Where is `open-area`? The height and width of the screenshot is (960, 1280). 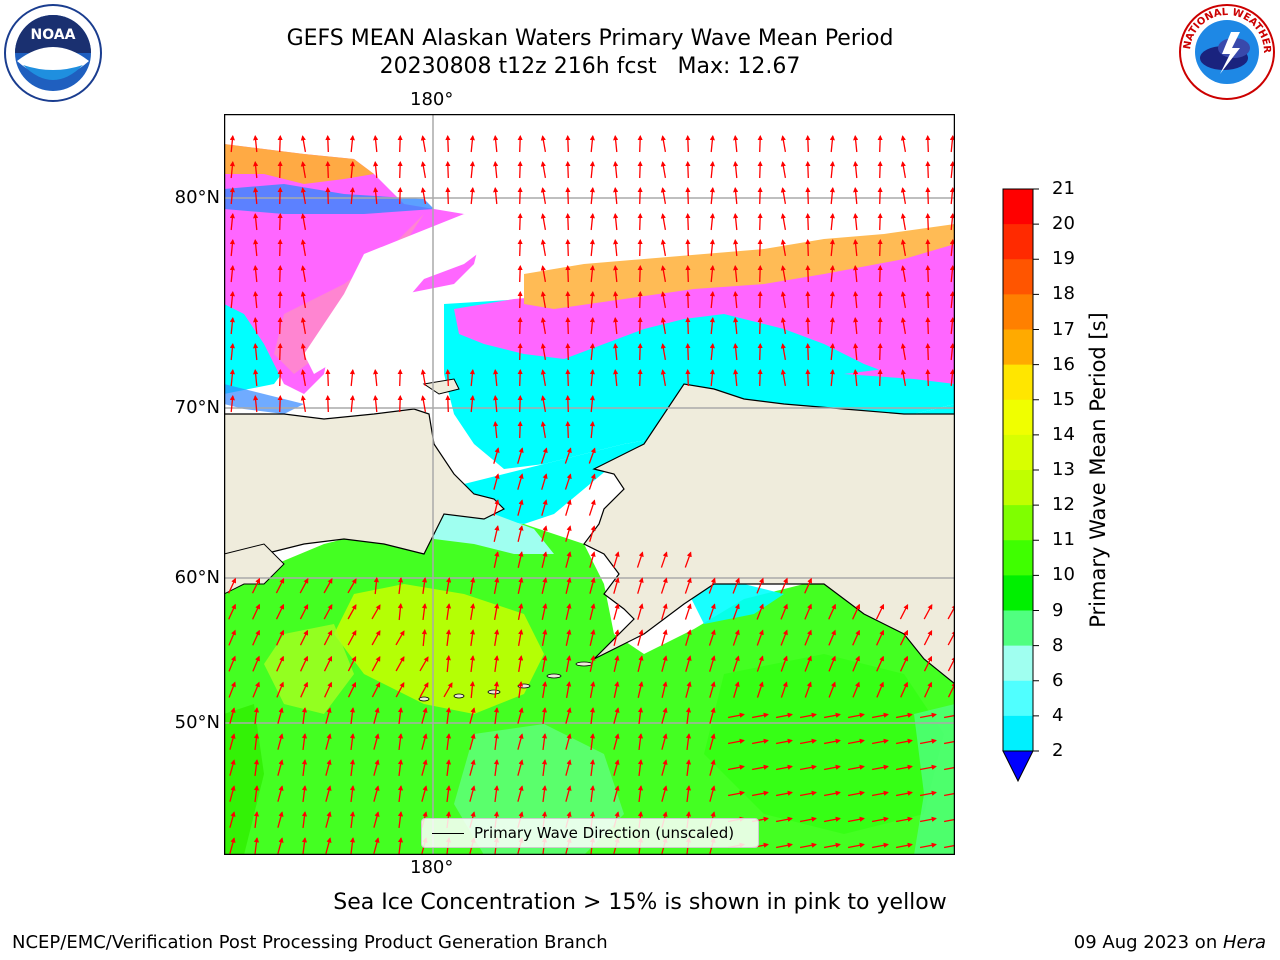 open-area is located at coordinates (399, 294).